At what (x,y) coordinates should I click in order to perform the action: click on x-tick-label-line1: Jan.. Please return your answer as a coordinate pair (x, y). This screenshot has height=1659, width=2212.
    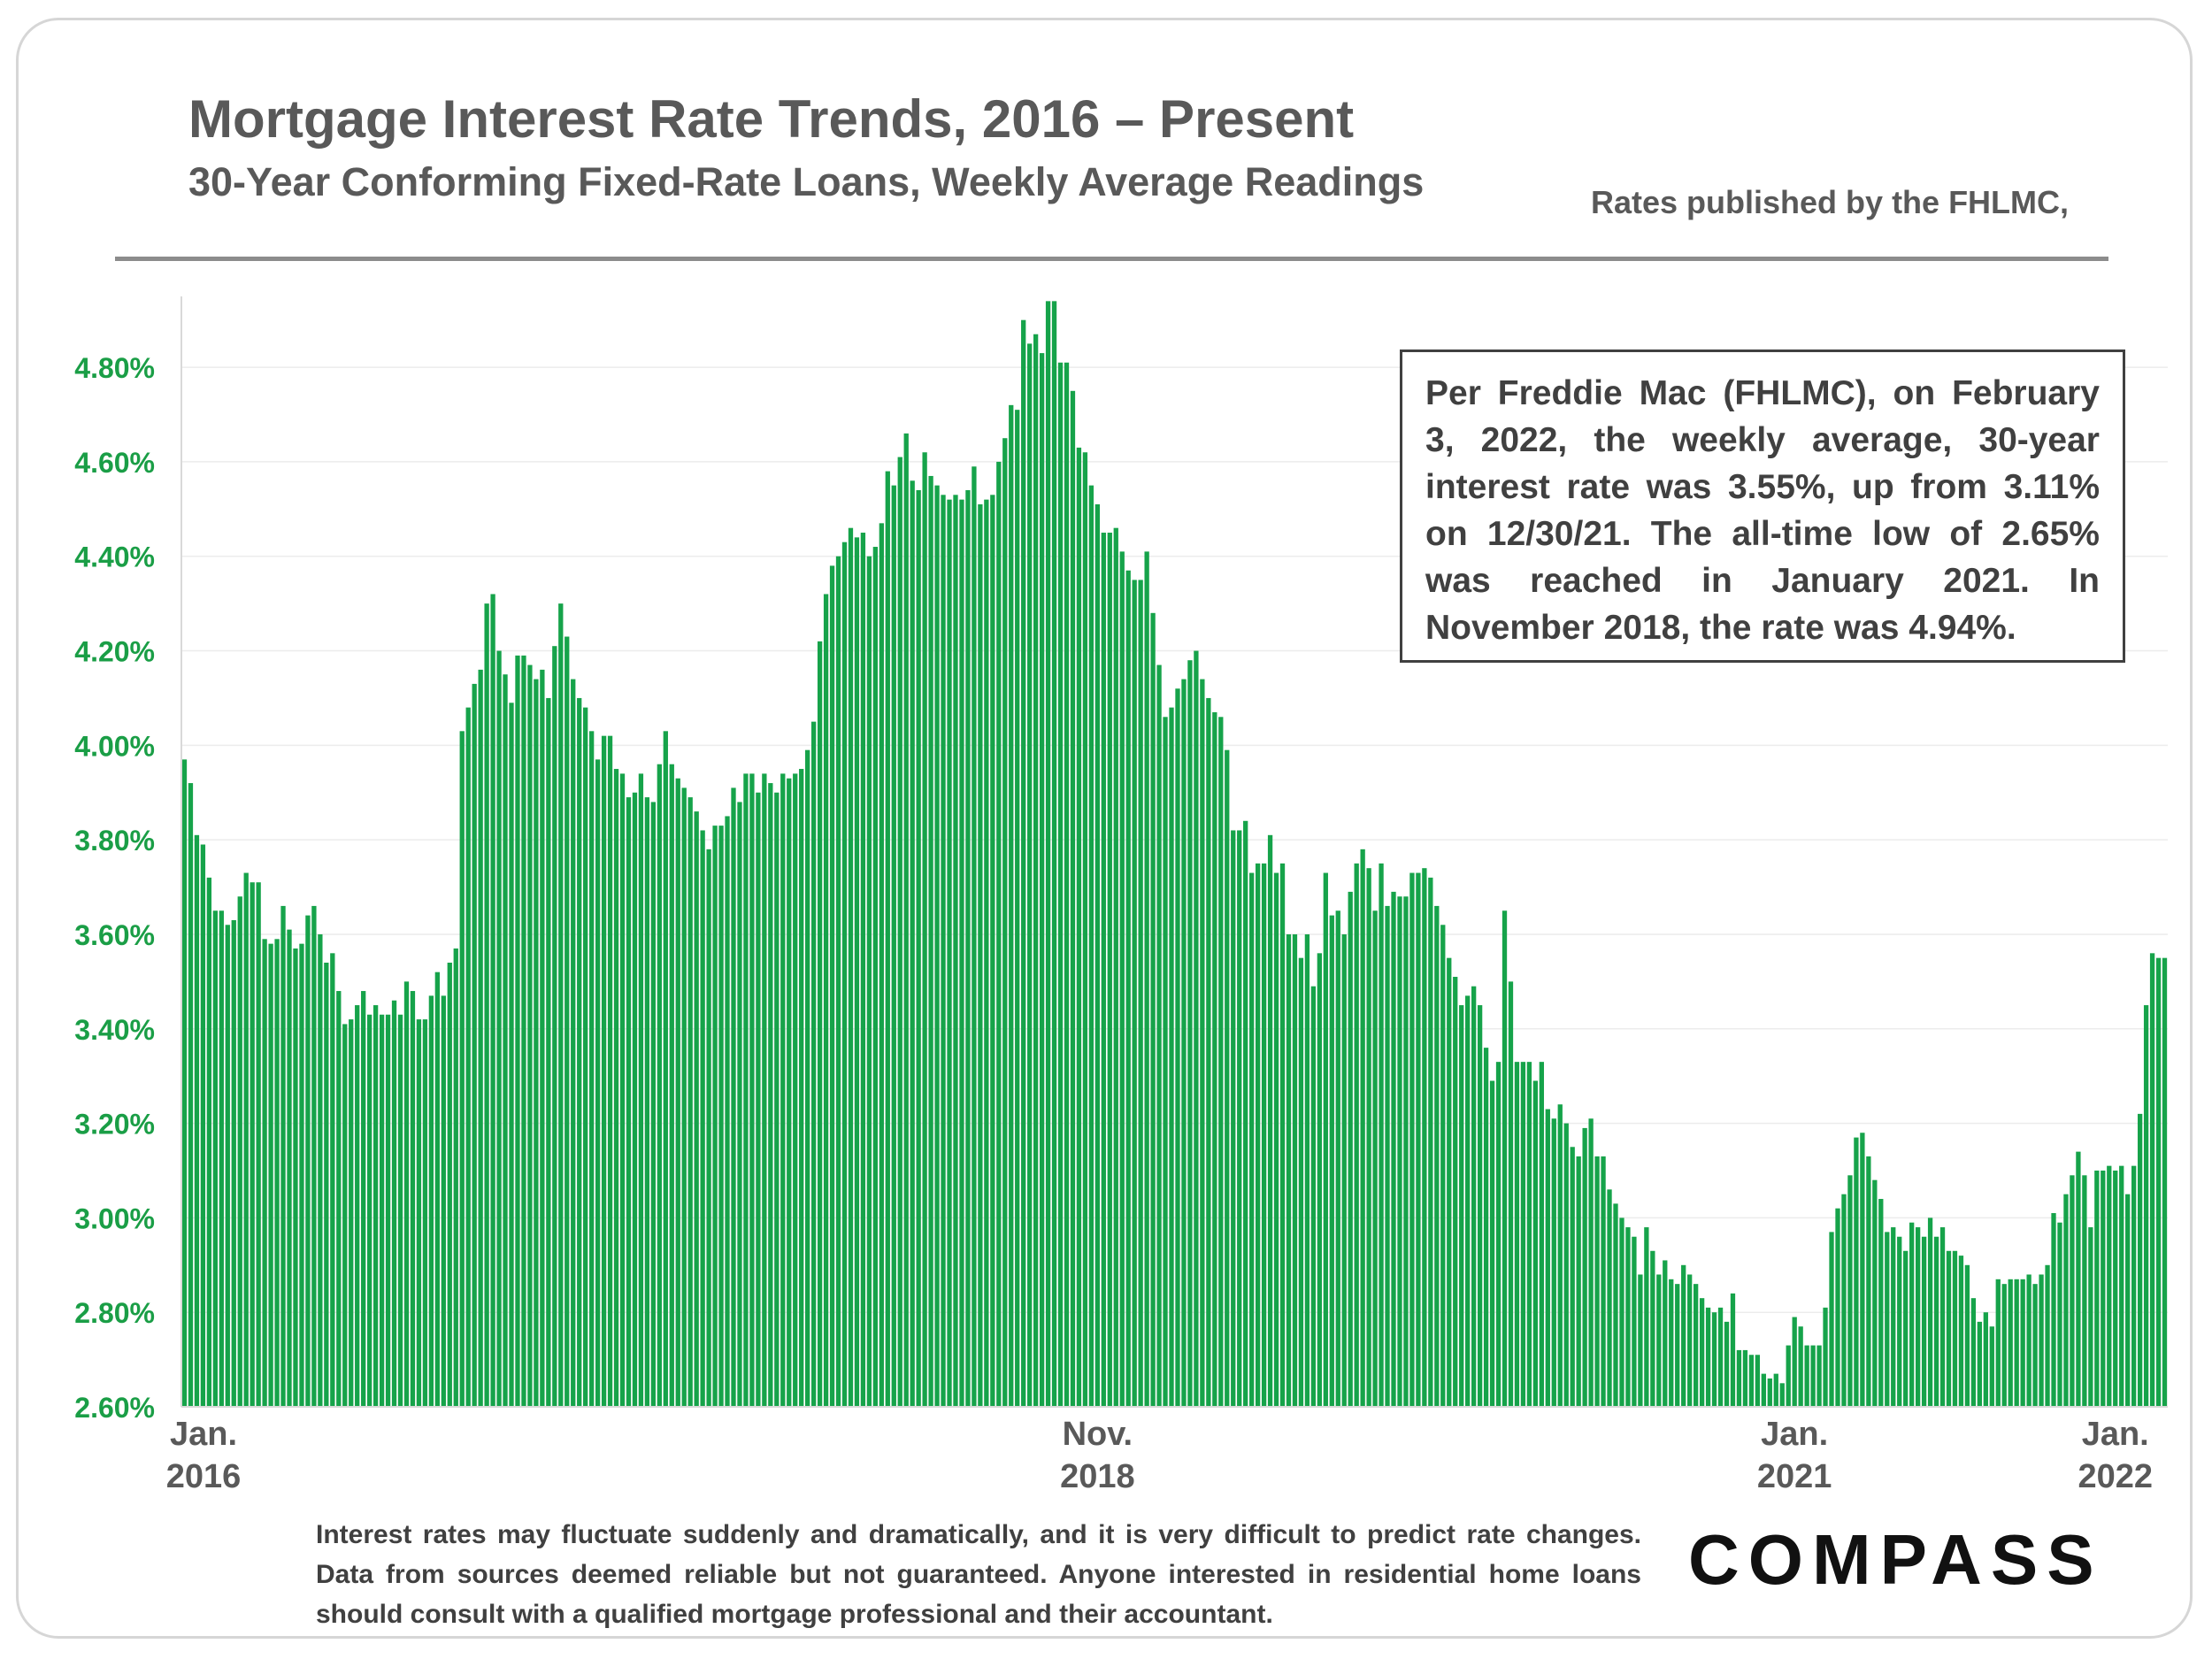
    Looking at the image, I should click on (204, 1435).